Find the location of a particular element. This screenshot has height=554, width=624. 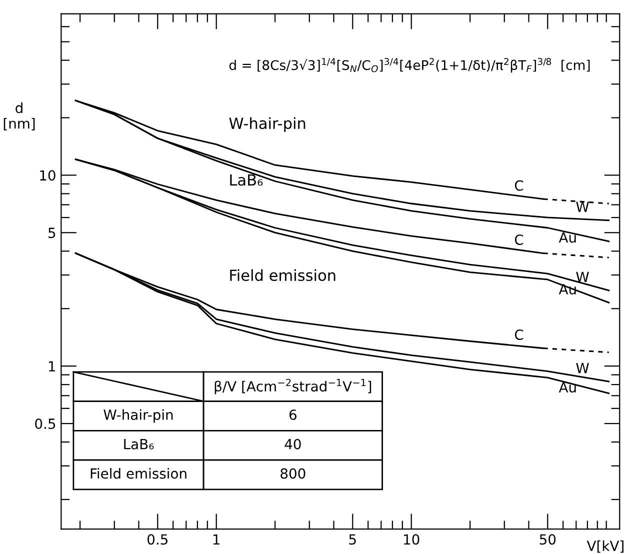

legend-label: Au is located at coordinates (567, 237).